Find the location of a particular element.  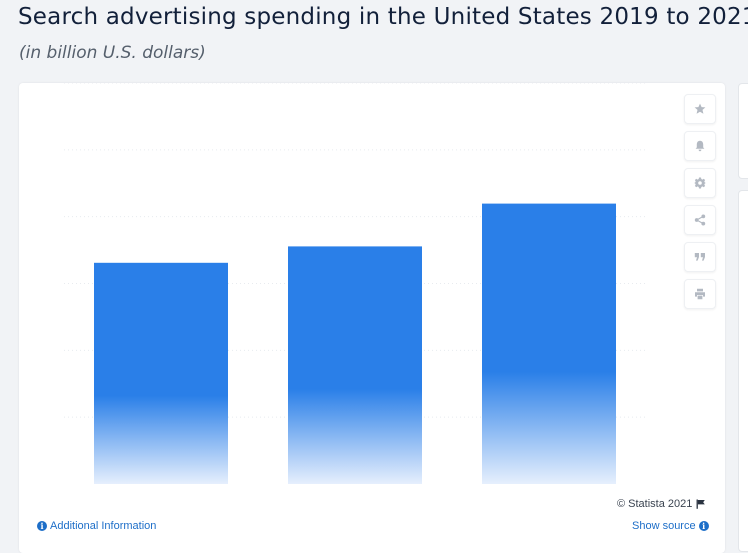

cite-button is located at coordinates (700, 257).